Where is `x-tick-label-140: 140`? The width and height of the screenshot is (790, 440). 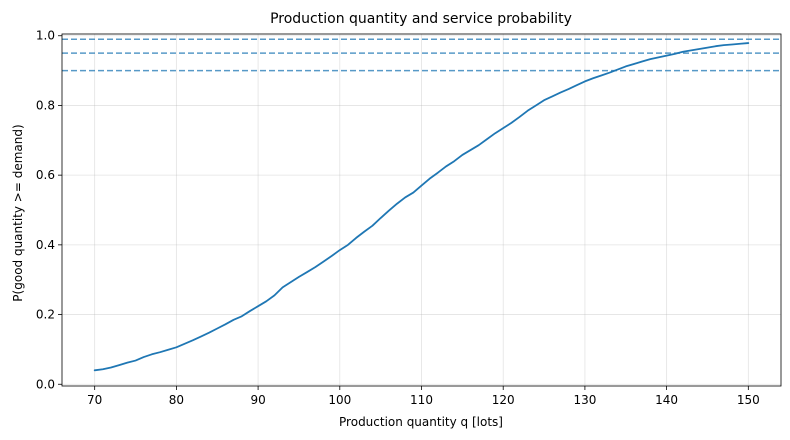 x-tick-label-140: 140 is located at coordinates (666, 400).